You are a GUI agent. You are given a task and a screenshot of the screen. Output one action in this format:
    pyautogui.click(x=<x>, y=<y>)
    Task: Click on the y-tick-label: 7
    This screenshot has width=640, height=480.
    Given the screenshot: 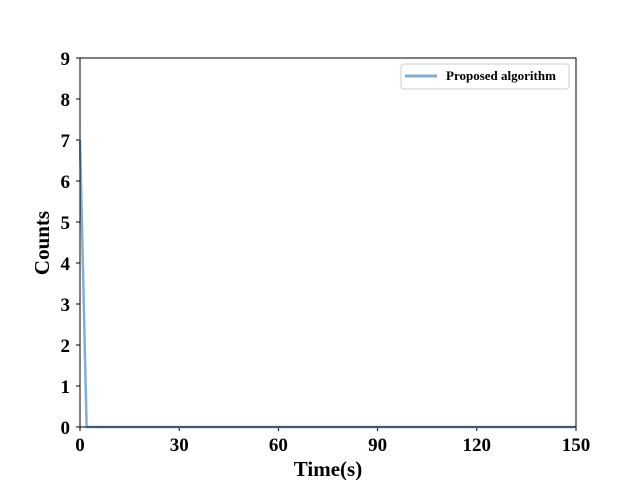 What is the action you would take?
    pyautogui.click(x=66, y=141)
    